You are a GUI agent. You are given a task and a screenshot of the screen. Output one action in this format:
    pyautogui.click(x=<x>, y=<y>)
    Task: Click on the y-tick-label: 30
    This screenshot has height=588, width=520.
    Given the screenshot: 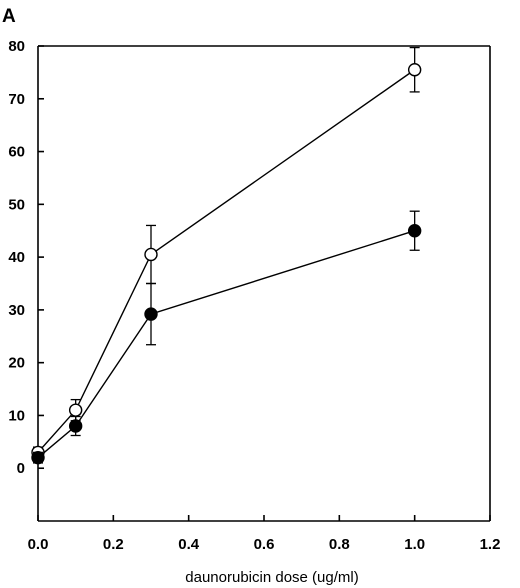 What is the action you would take?
    pyautogui.click(x=16, y=310)
    